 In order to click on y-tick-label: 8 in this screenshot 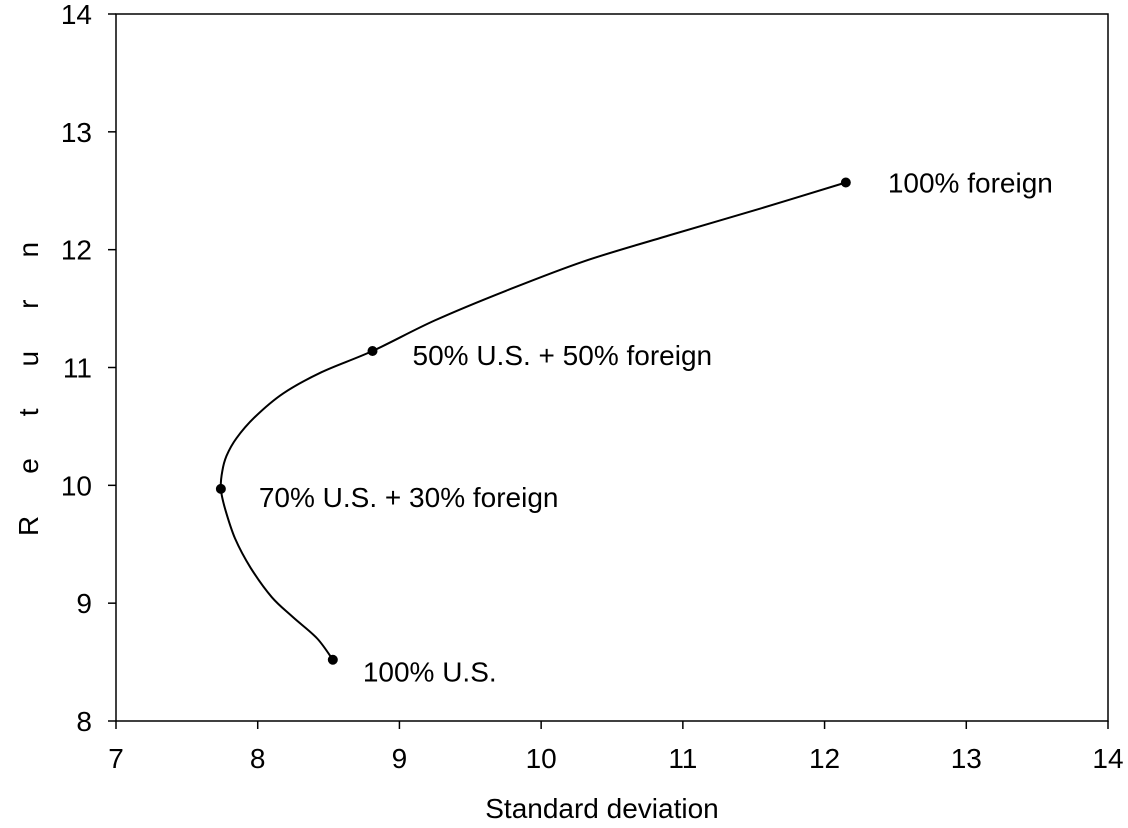, I will do `click(84, 721)`.